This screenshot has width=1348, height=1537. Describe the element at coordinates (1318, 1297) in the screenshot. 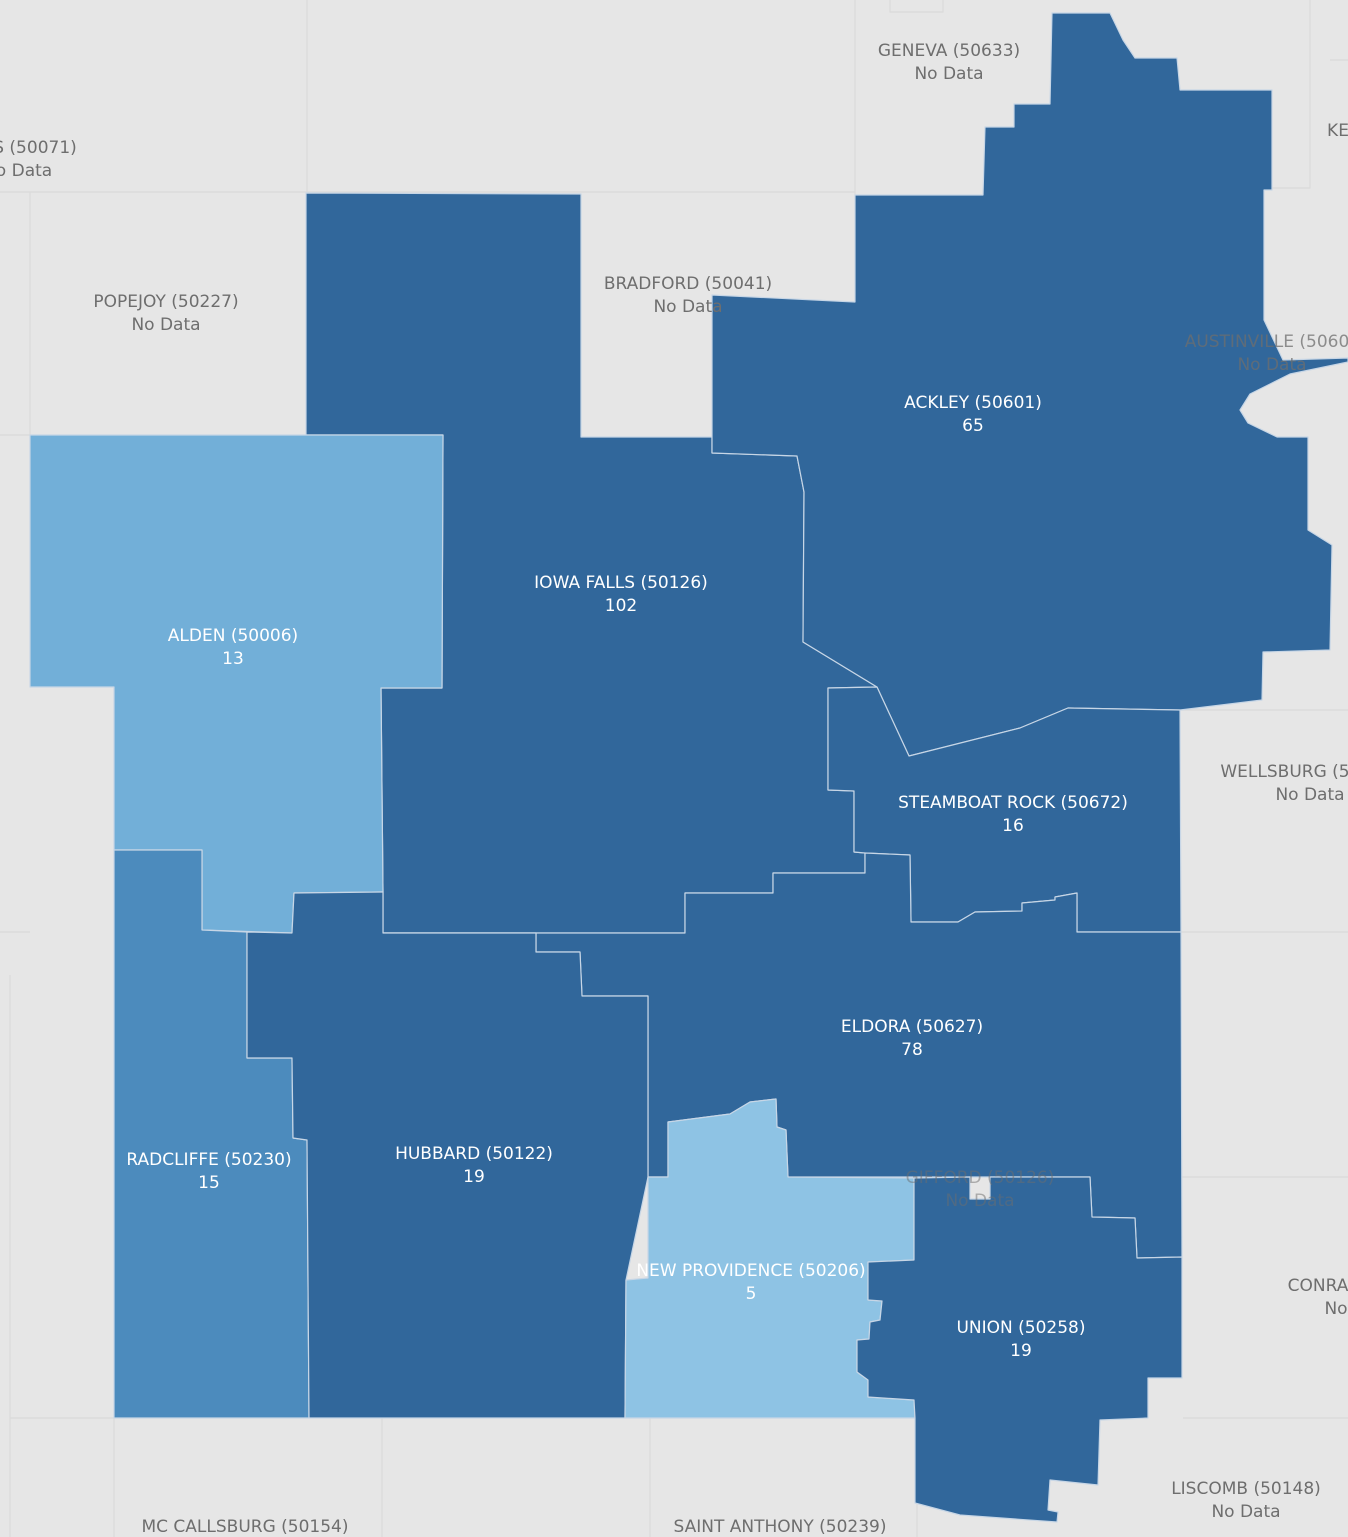

I see `label-edge-conra: CONRA No` at that location.